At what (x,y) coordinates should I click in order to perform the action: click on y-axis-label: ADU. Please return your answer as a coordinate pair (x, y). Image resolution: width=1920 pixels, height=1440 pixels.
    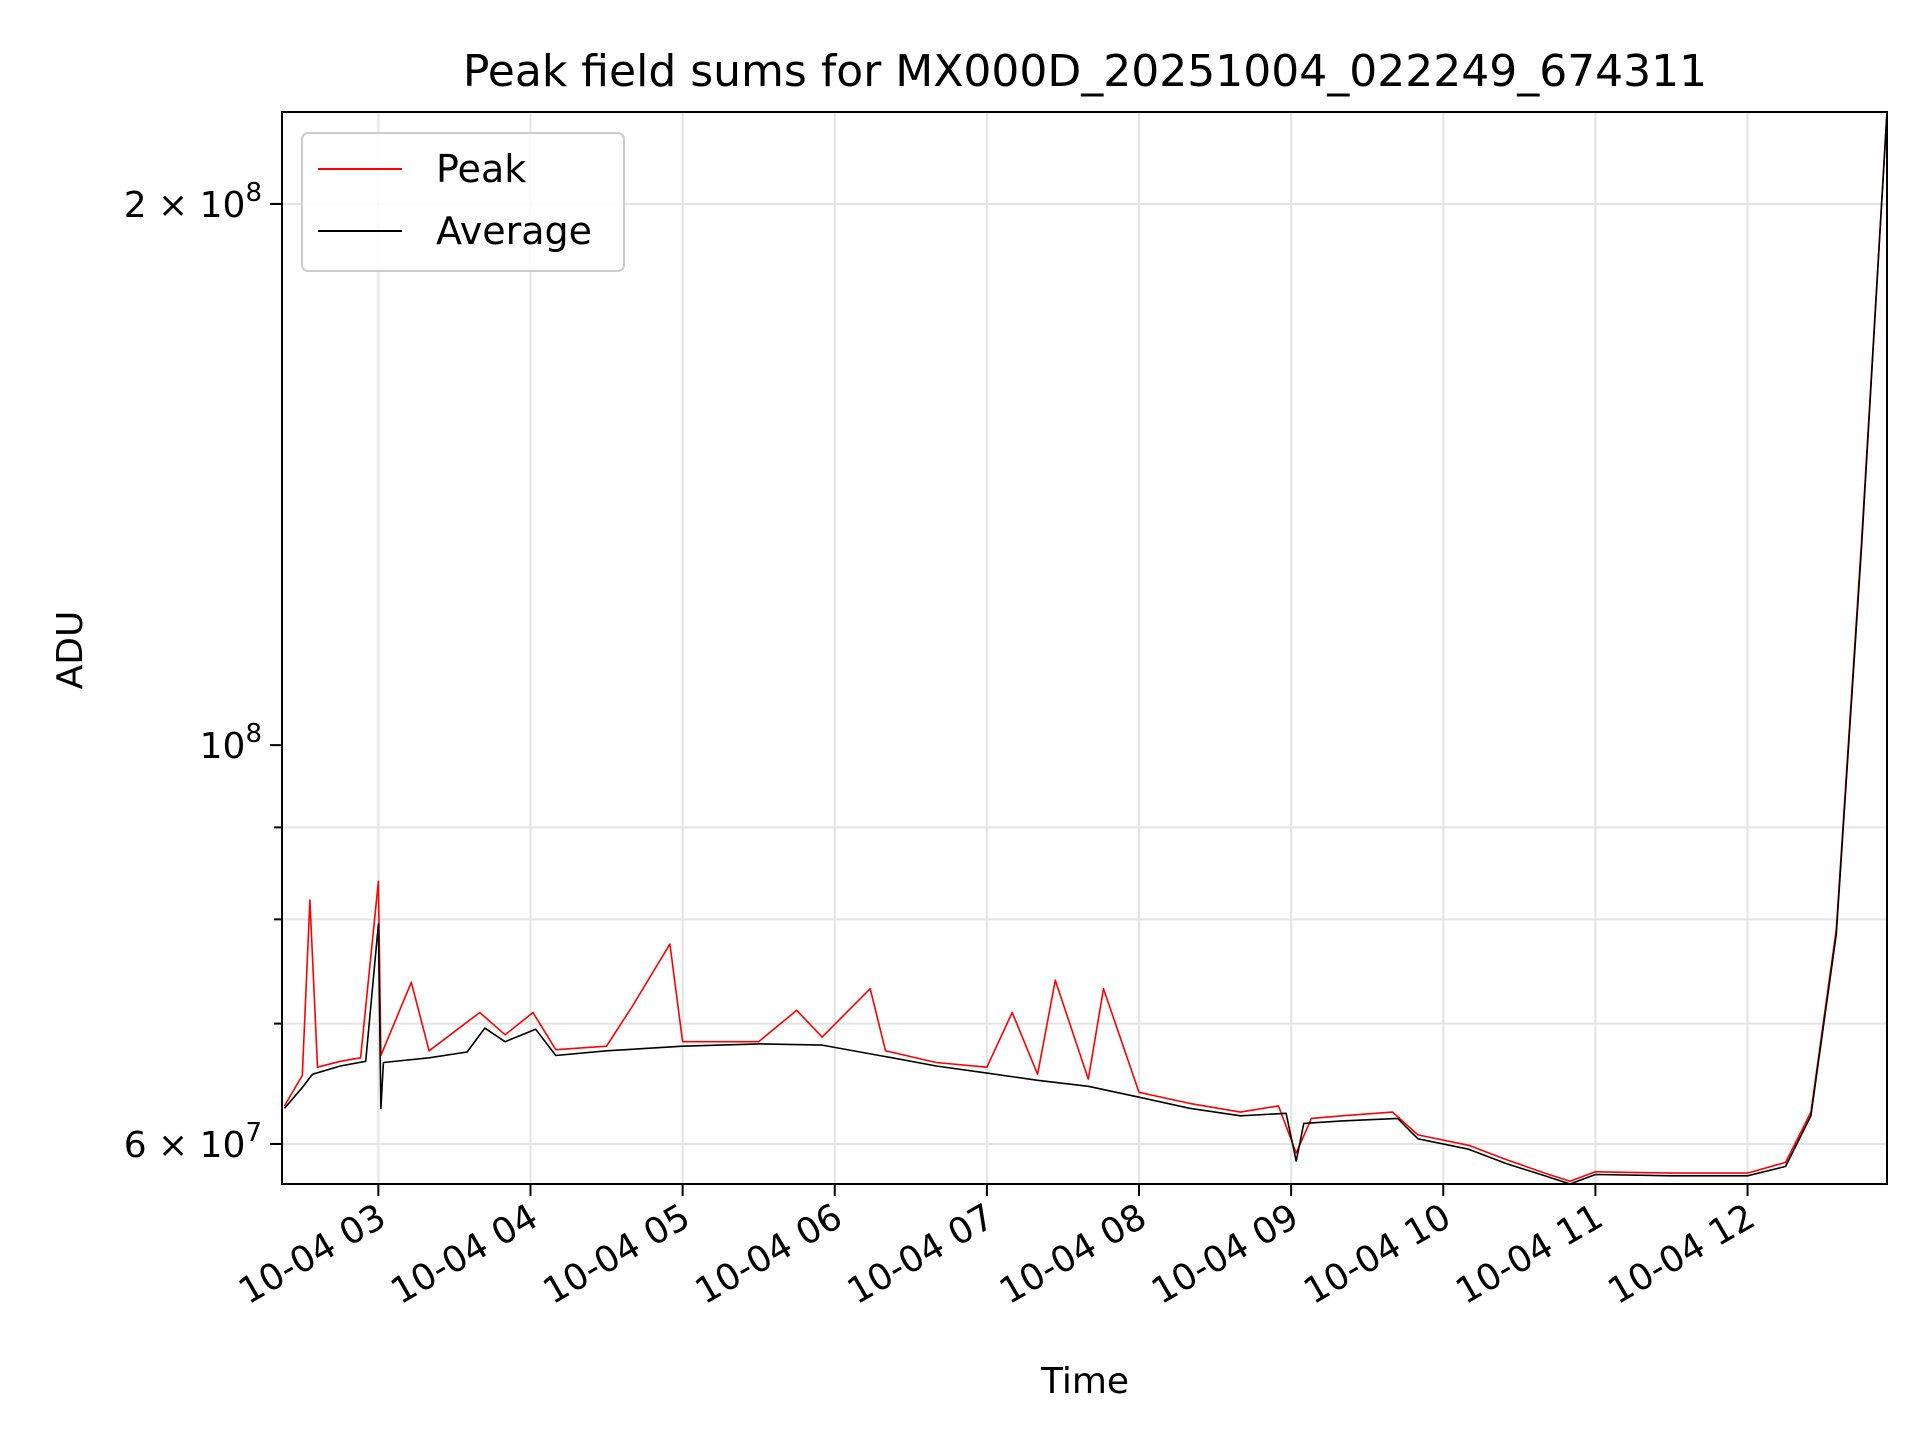
    Looking at the image, I should click on (70, 650).